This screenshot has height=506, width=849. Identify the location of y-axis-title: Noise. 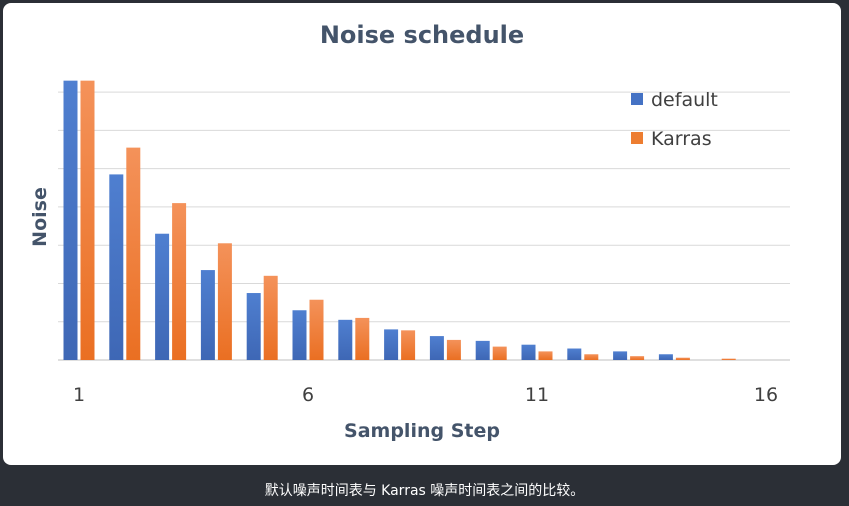
(40, 217).